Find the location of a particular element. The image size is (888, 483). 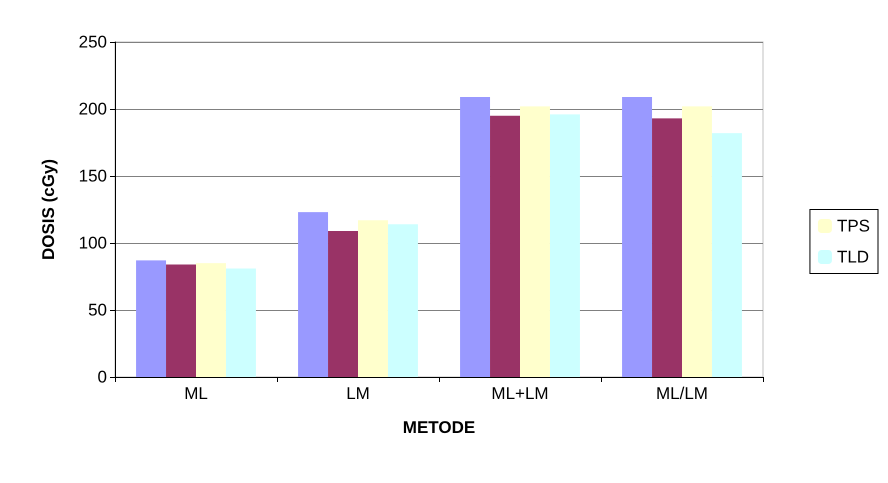

y-tick-label: 200 is located at coordinates (92, 109).